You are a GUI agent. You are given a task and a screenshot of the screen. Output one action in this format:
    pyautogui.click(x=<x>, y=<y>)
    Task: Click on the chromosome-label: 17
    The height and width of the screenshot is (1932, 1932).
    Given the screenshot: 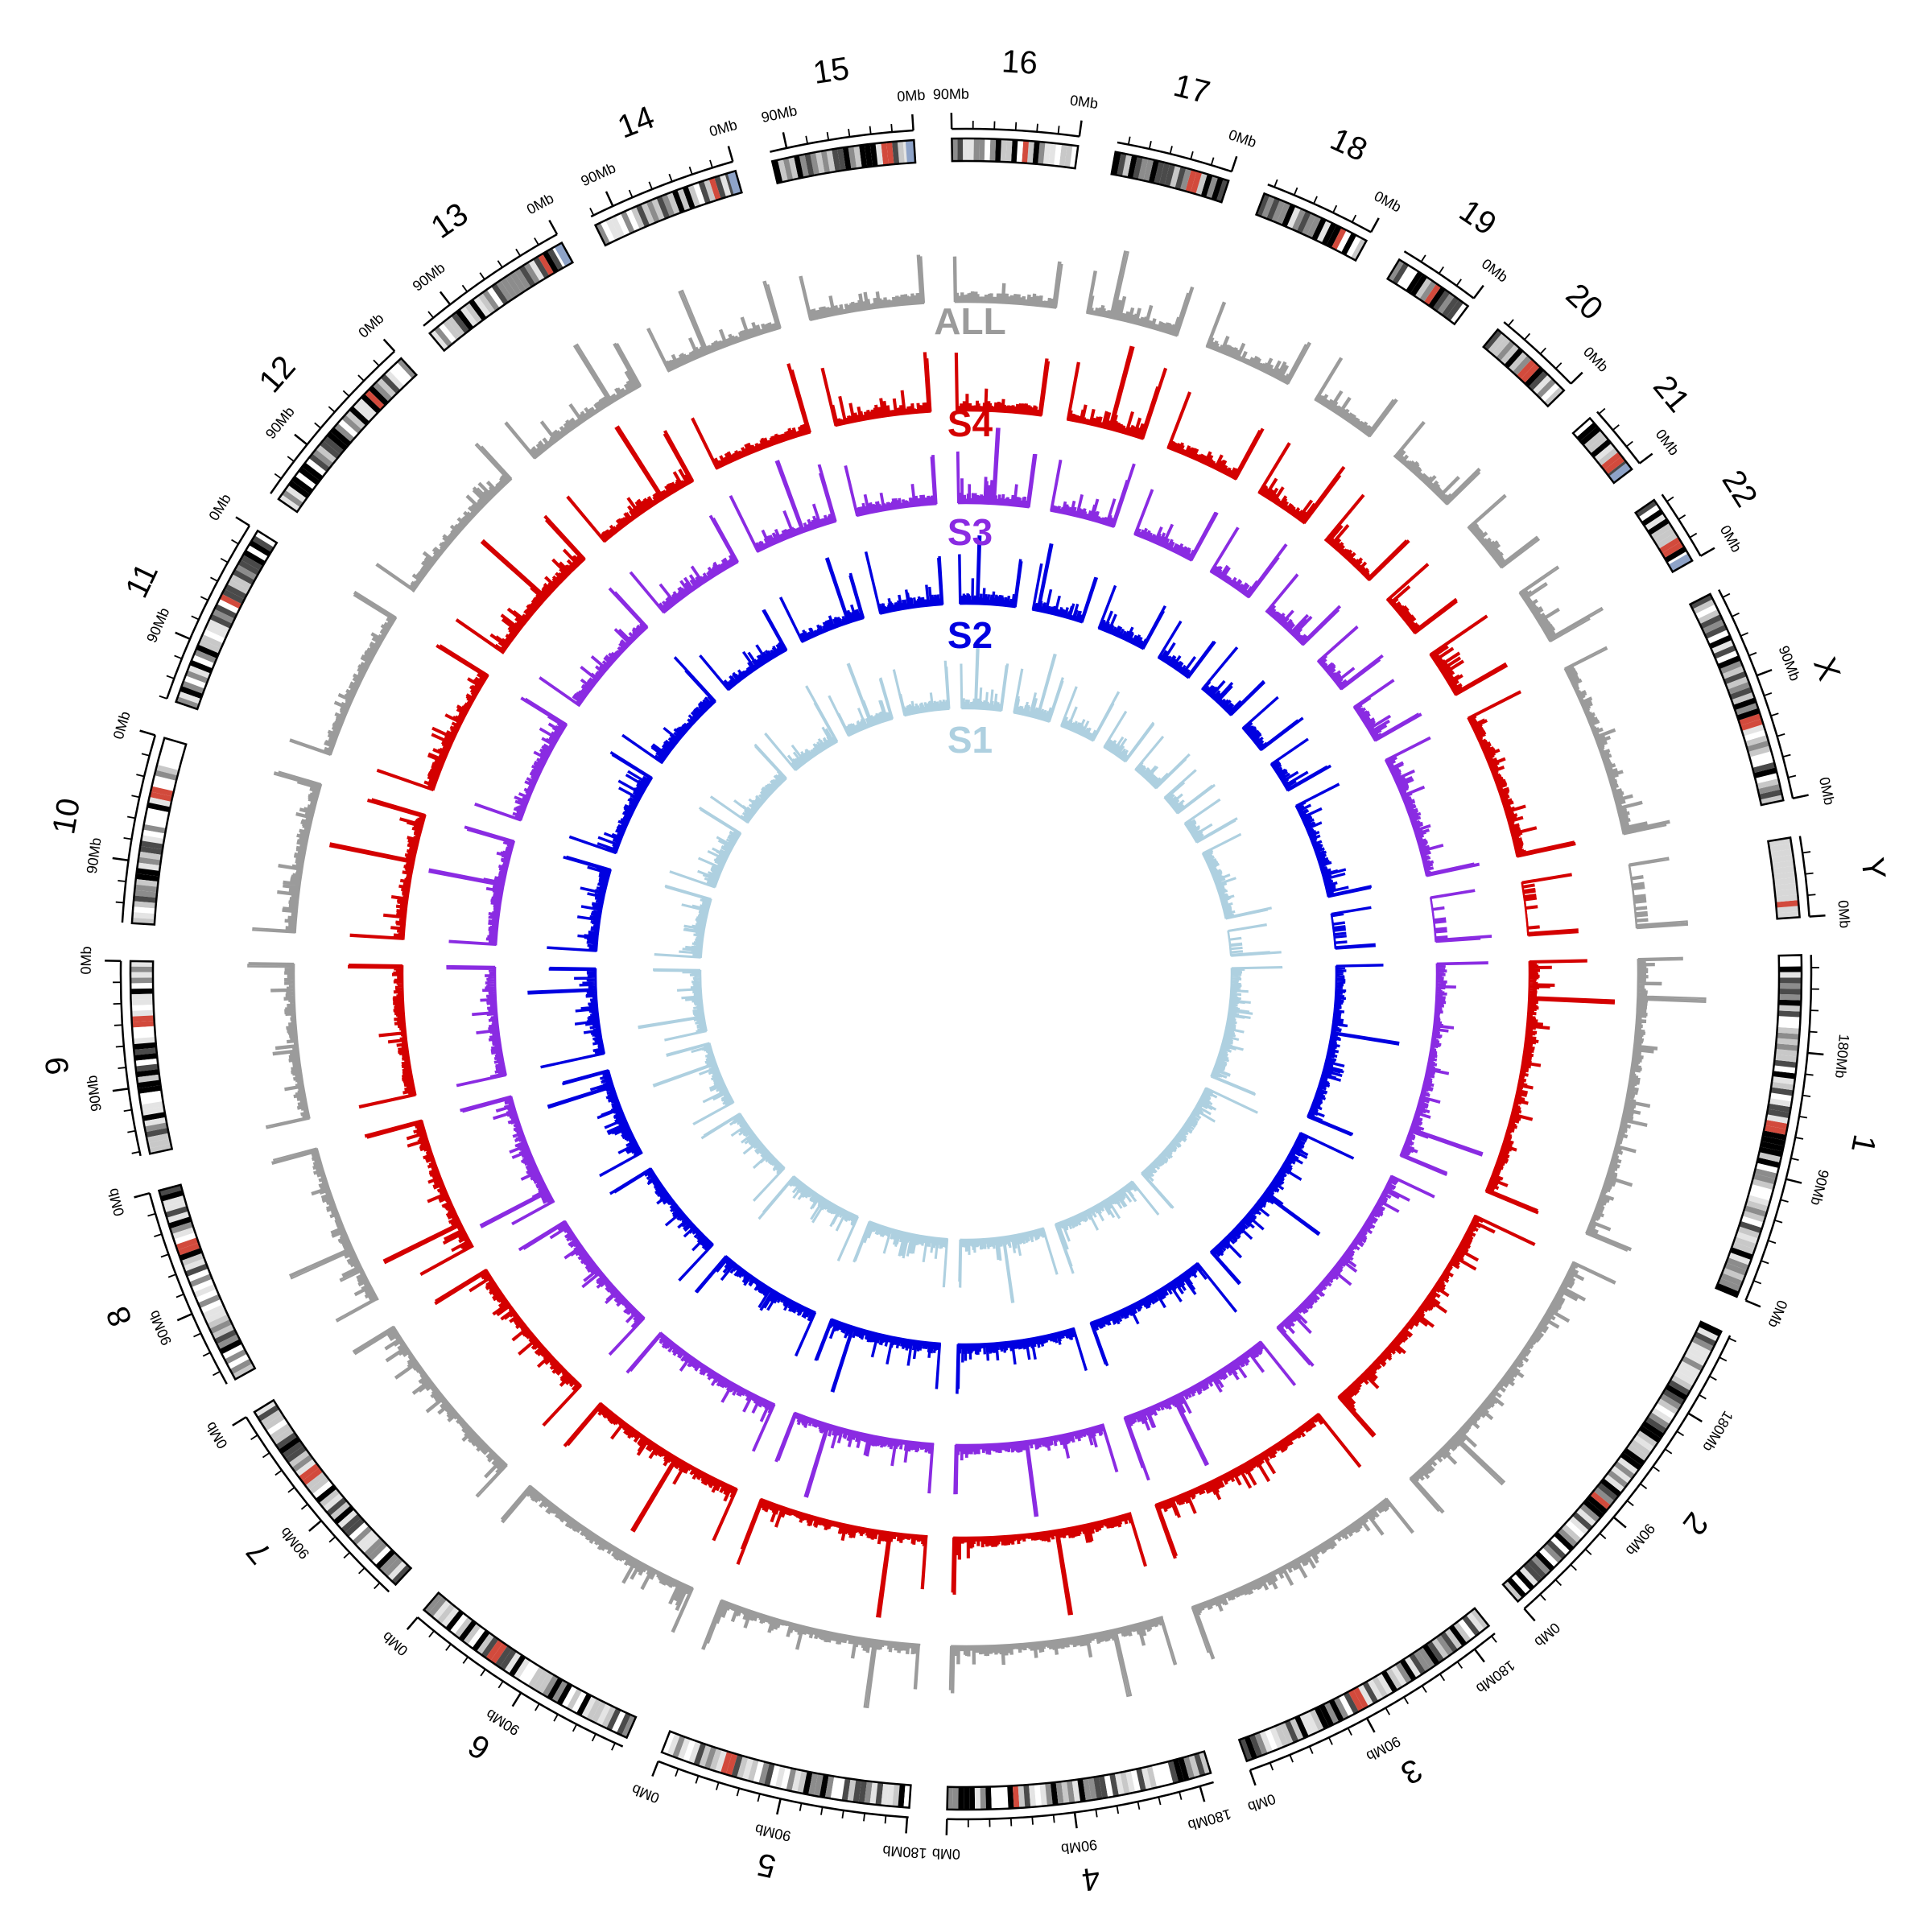 What is the action you would take?
    pyautogui.click(x=1191, y=89)
    